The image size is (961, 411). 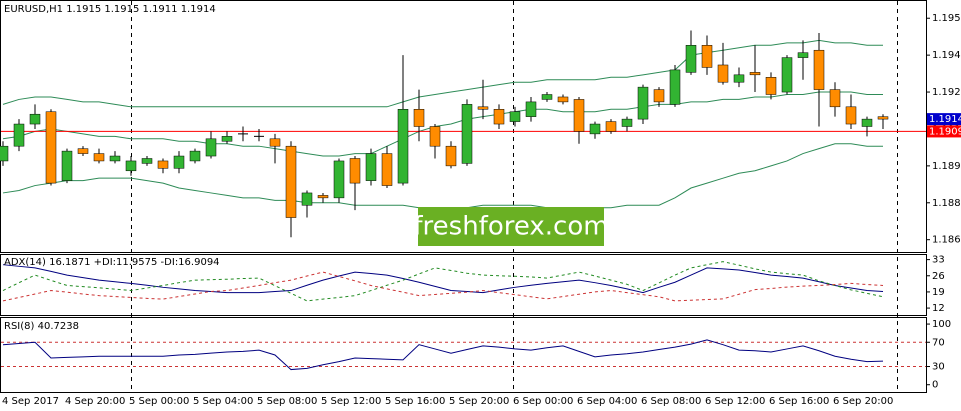 I want to click on x-tick-label: 4 Sep 2017, so click(x=30, y=401).